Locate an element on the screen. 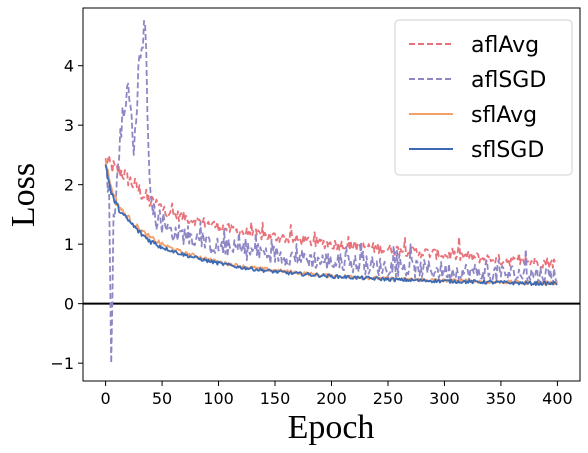 The width and height of the screenshot is (588, 453). legend-label-sflsgd: sflSGD is located at coordinates (507, 150).